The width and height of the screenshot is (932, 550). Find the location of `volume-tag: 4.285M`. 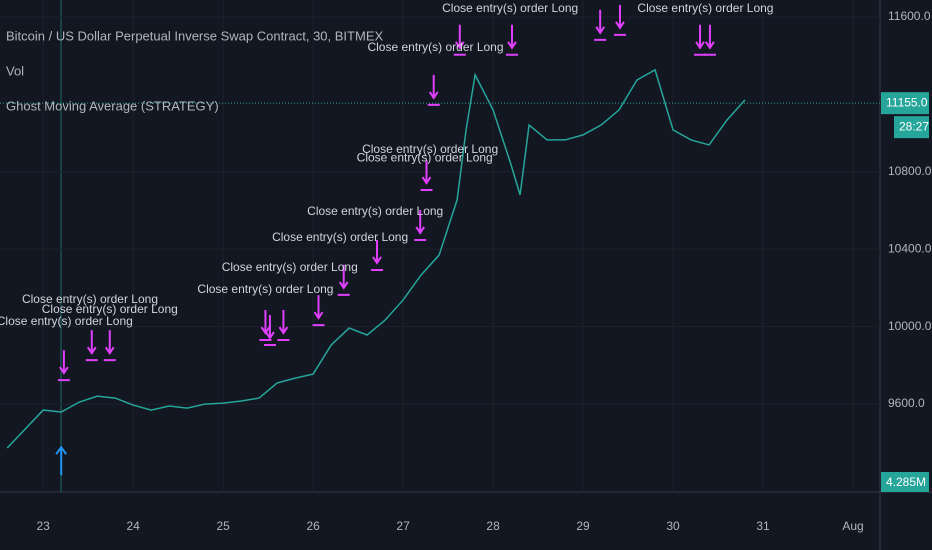

volume-tag: 4.285M is located at coordinates (906, 482).